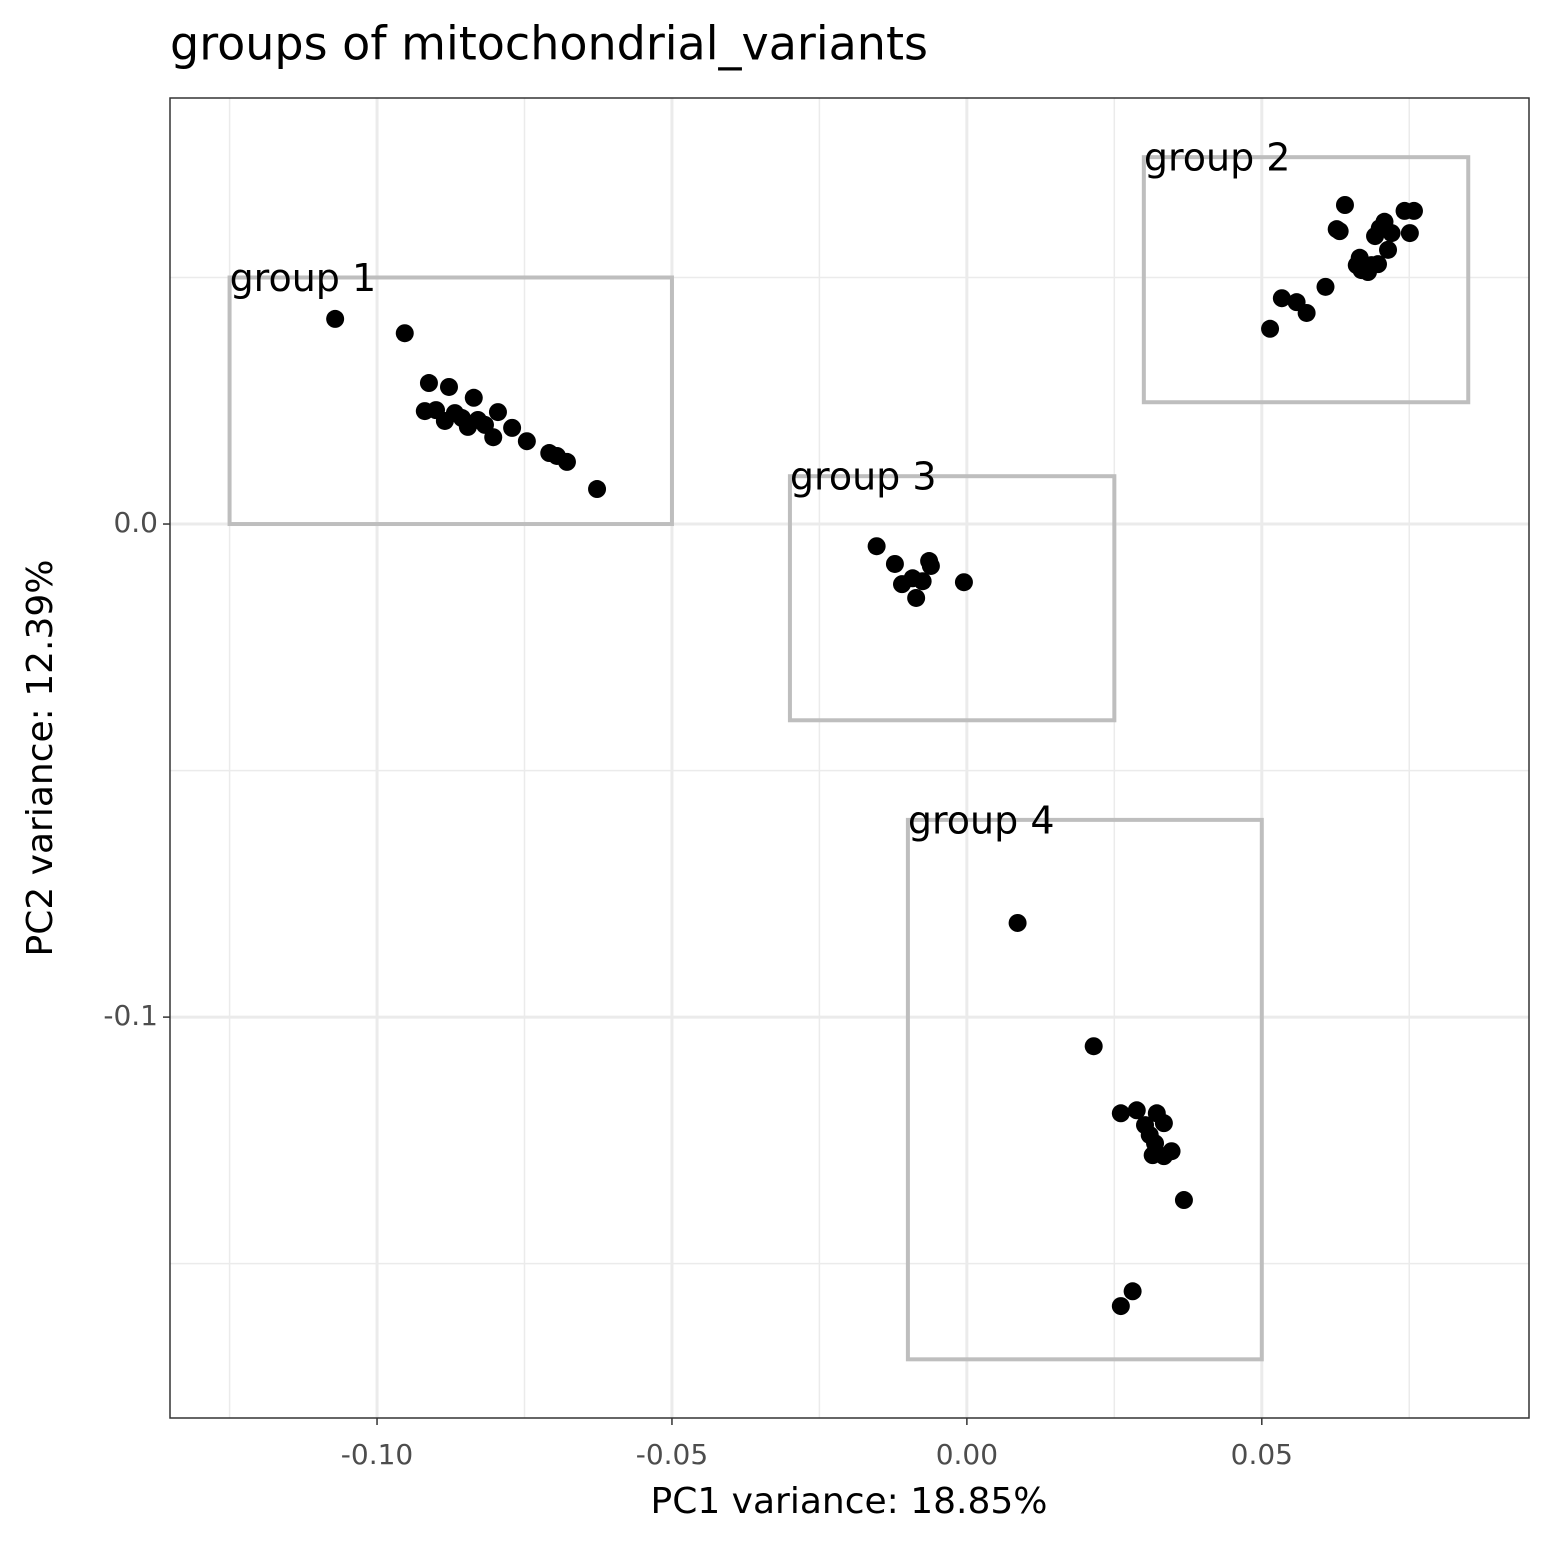 This screenshot has height=1550, width=1553. What do you see at coordinates (1217, 158) in the screenshot?
I see `group-label: group 2` at bounding box center [1217, 158].